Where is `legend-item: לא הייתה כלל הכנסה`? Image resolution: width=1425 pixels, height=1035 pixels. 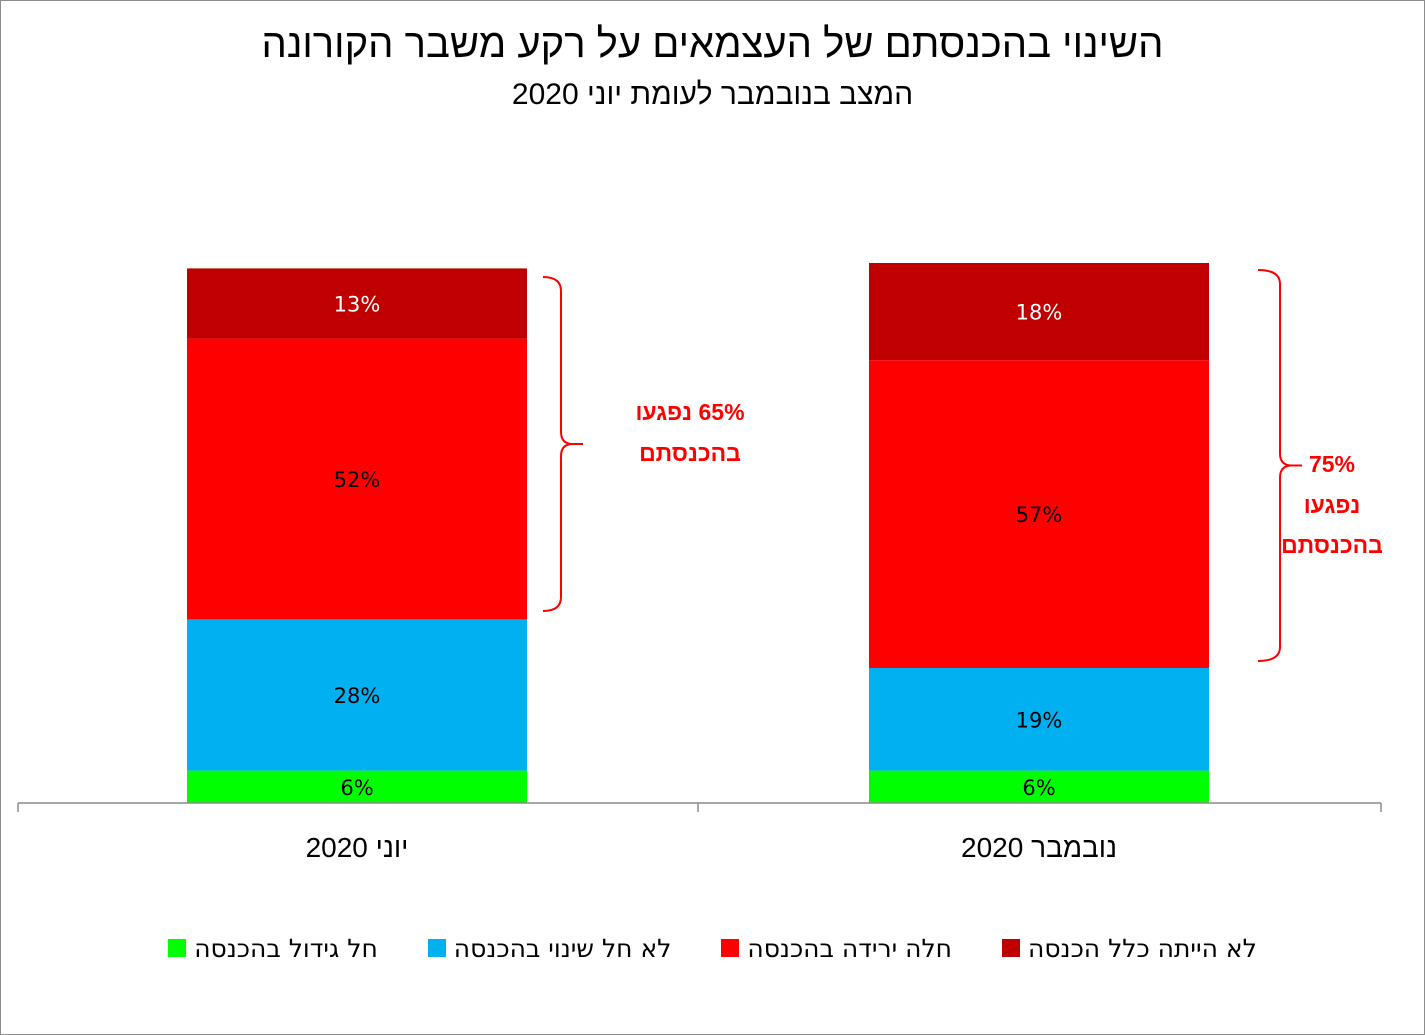 legend-item: לא הייתה כלל הכנסה is located at coordinates (1129, 948).